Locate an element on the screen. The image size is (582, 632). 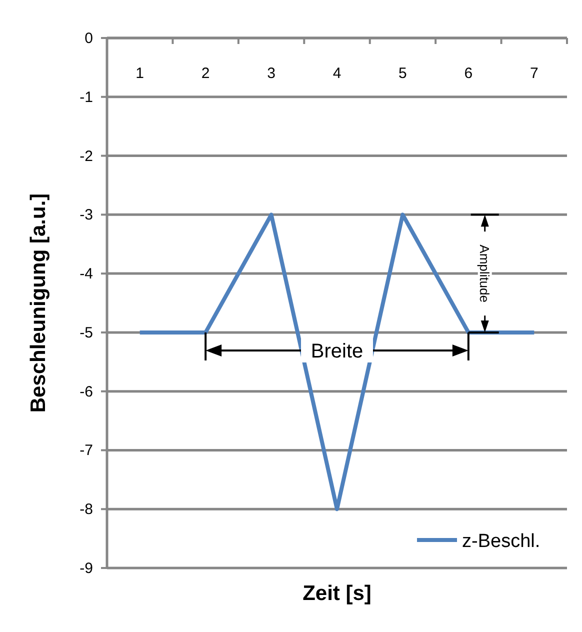
y-tick-label: -2 is located at coordinates (86, 156).